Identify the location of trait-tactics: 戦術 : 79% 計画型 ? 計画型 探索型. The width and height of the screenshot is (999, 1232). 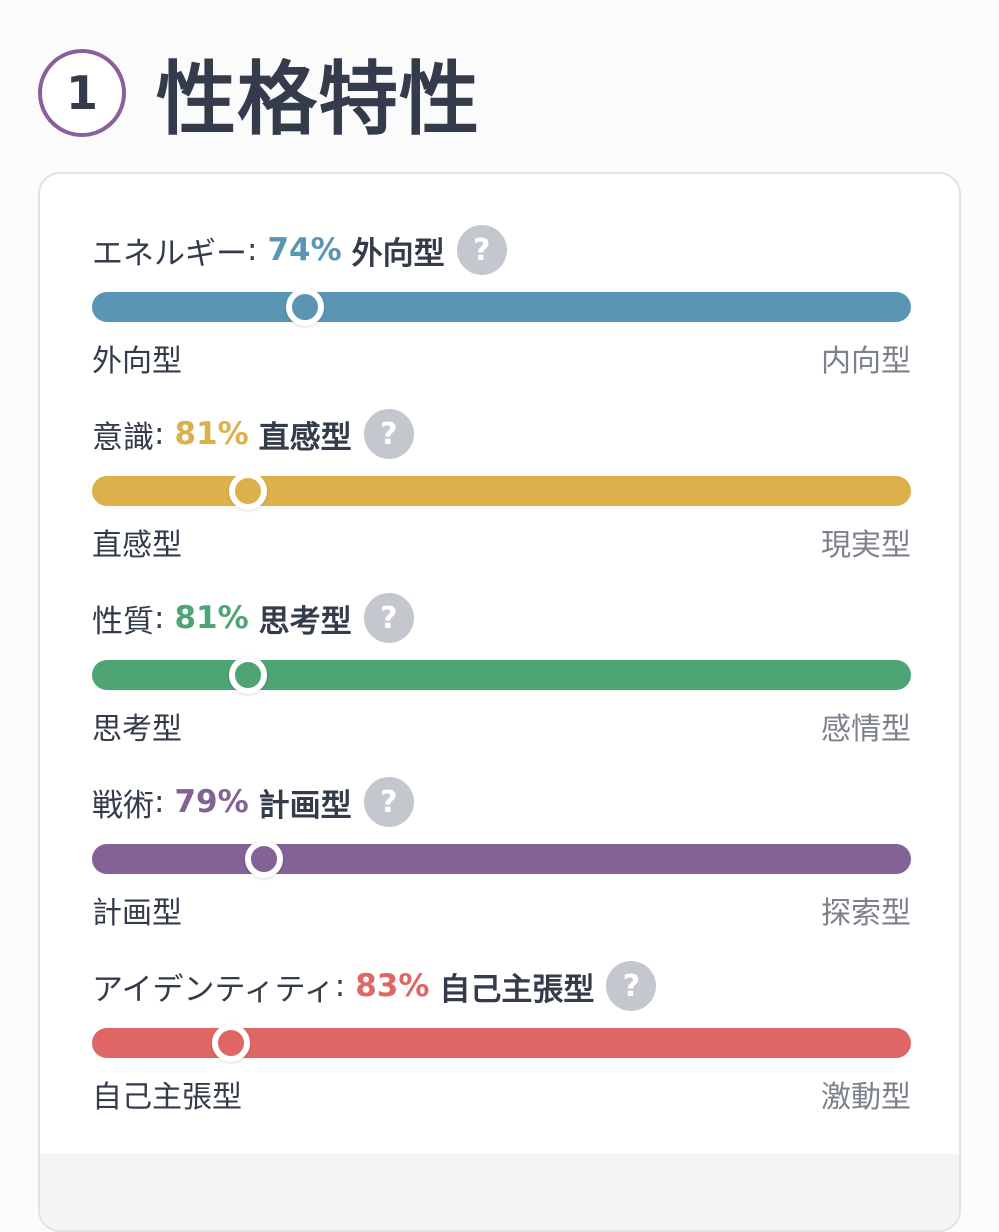
(501, 854).